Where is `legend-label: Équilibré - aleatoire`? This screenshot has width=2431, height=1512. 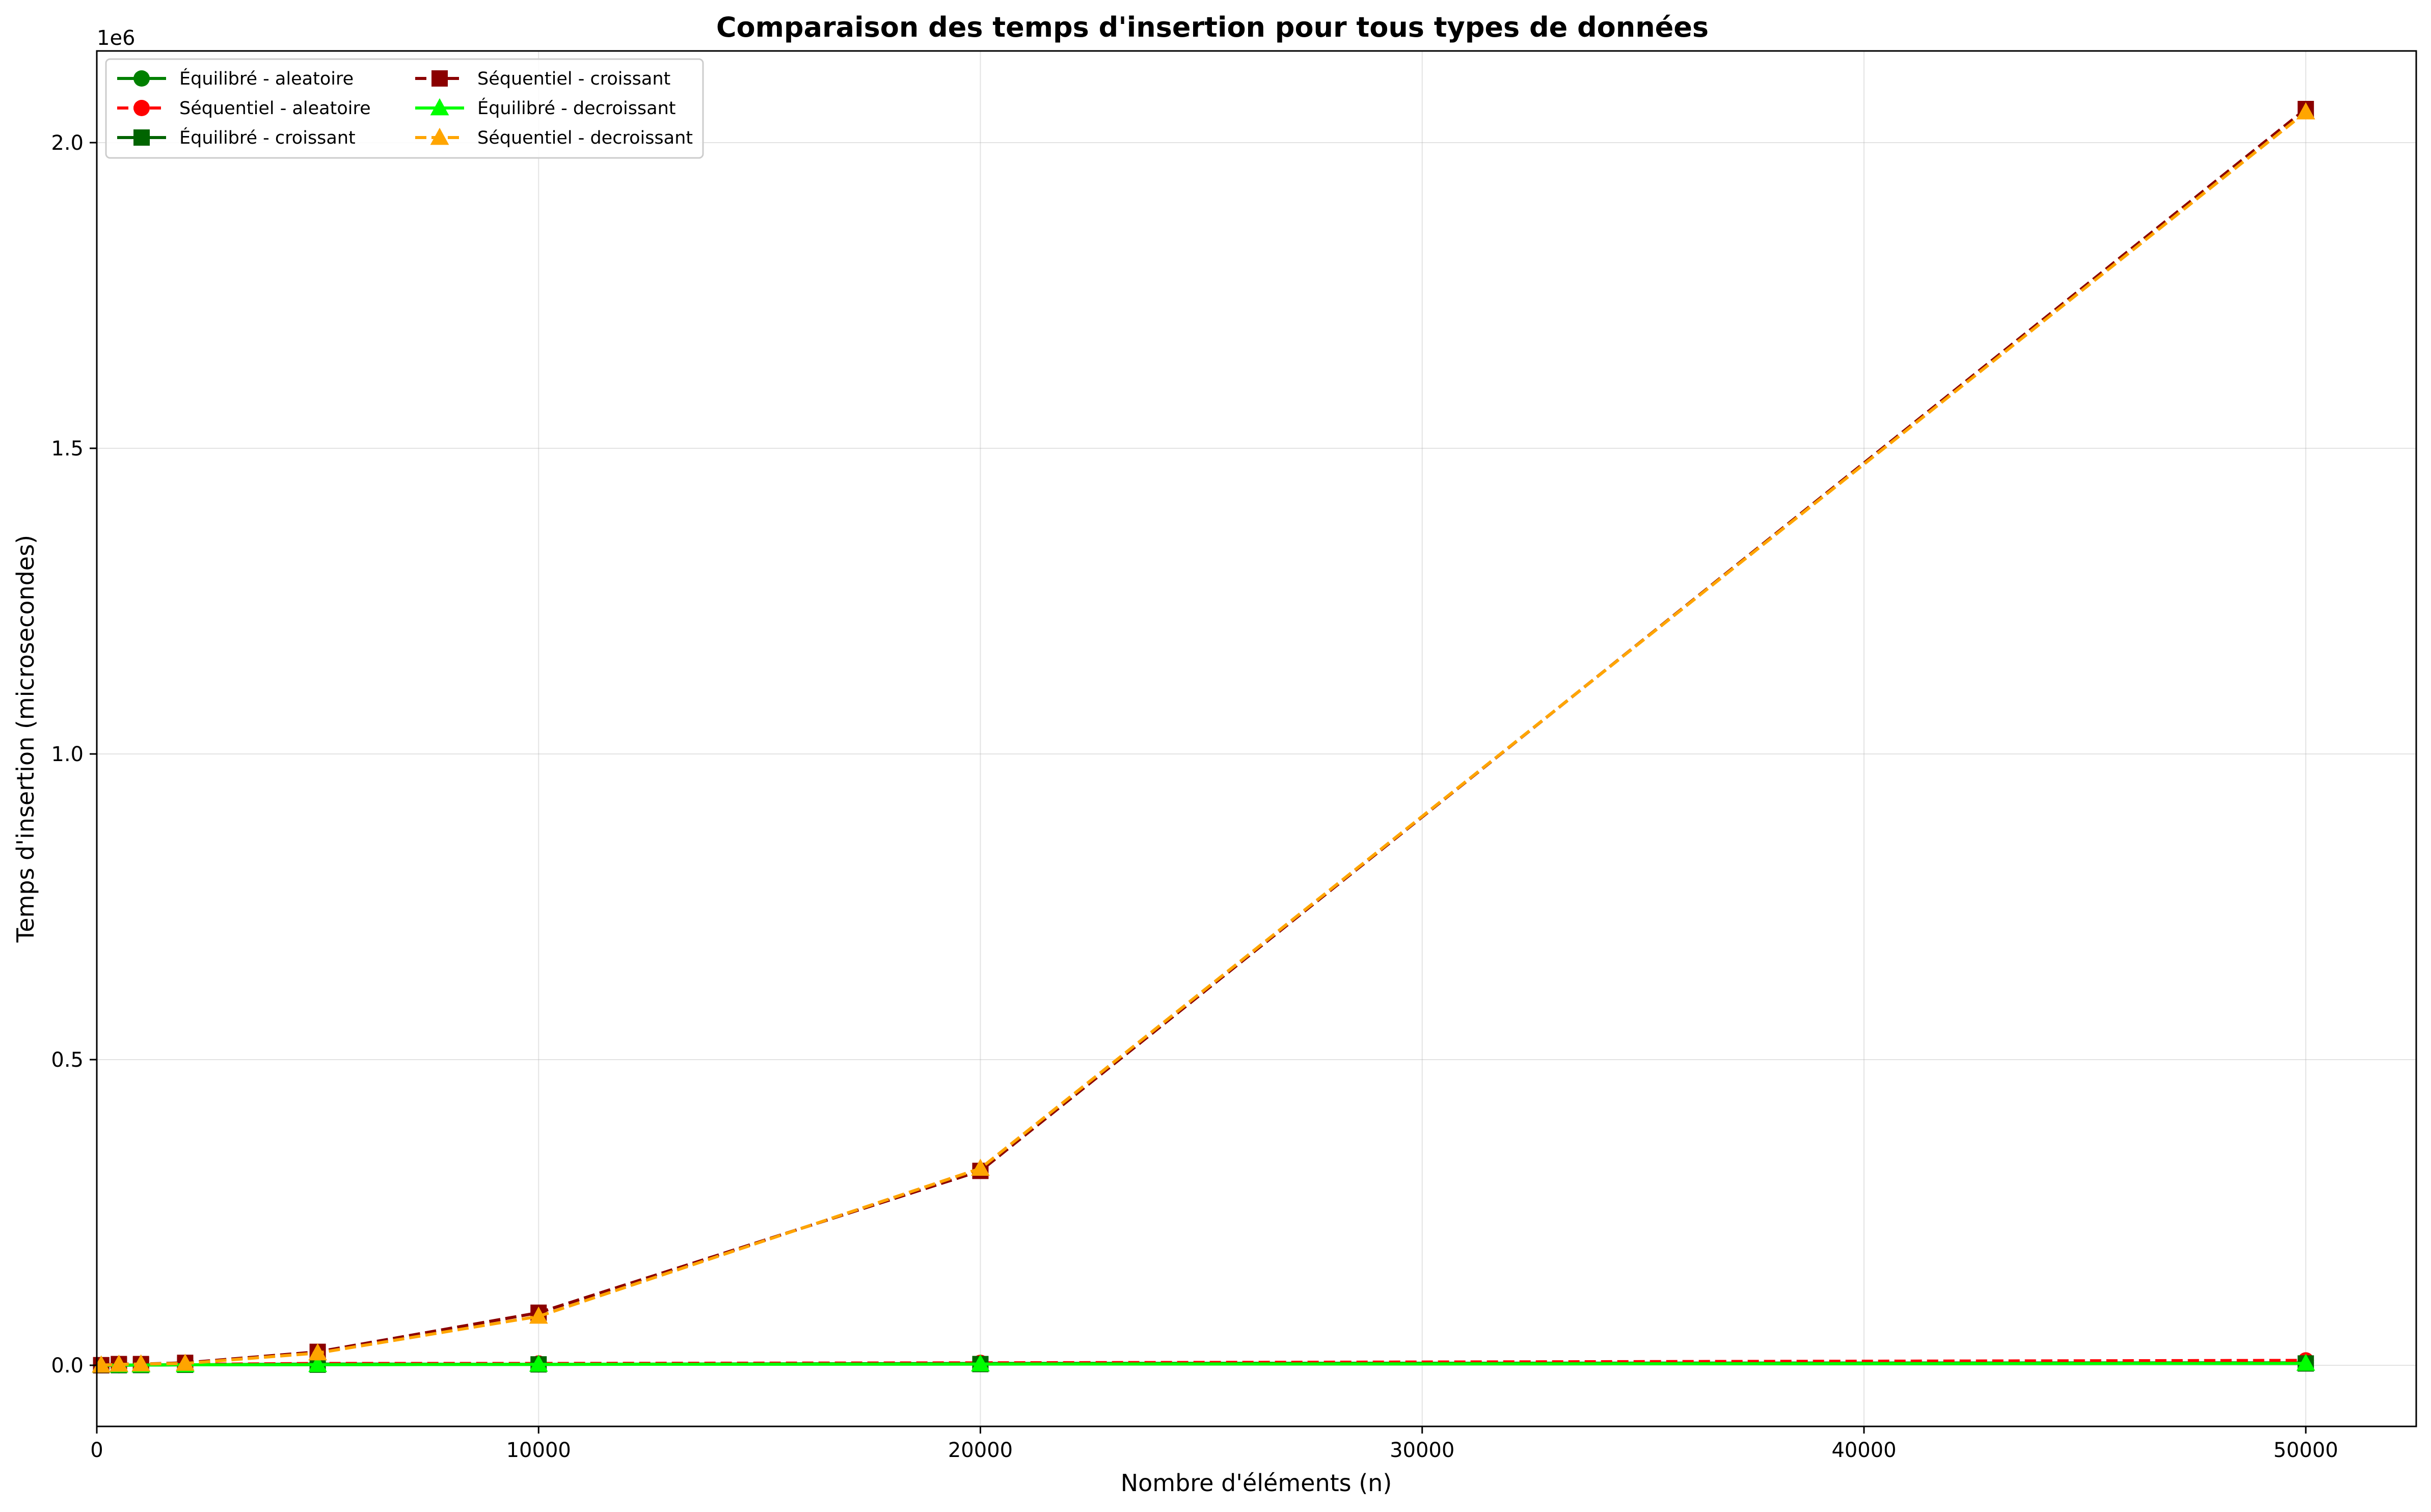 legend-label: Équilibré - aleatoire is located at coordinates (266, 79).